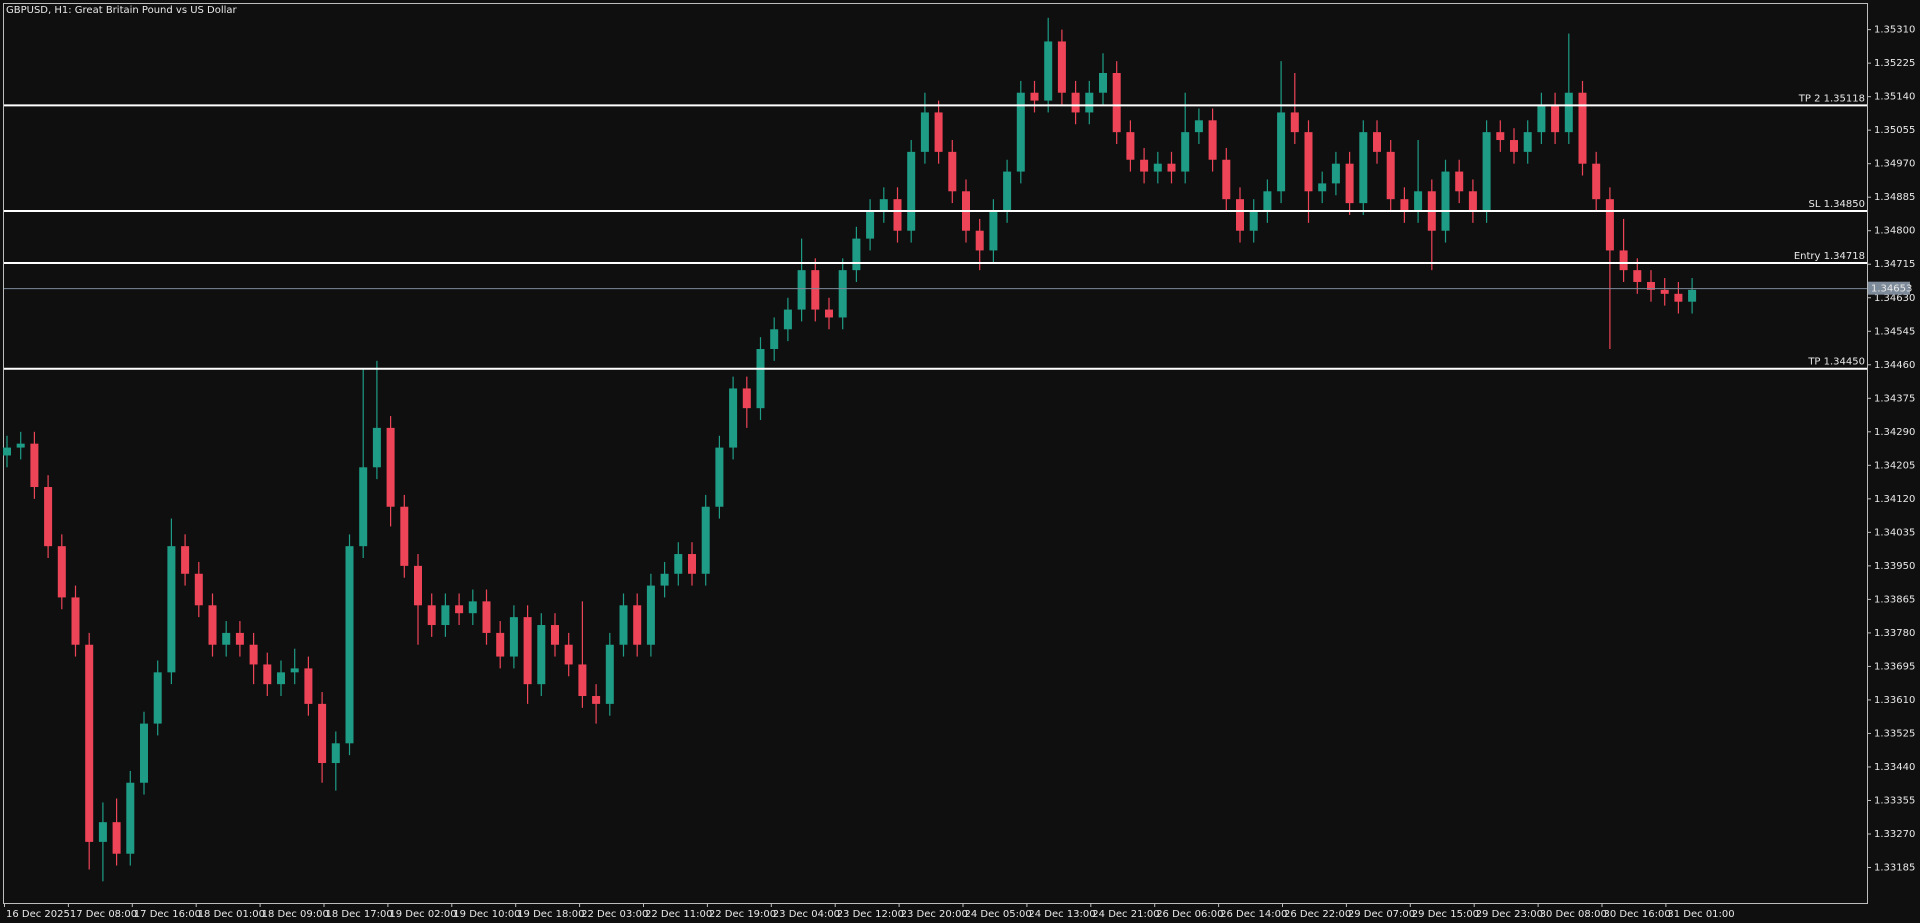  Describe the element at coordinates (1831, 98) in the screenshot. I see `level-label: TP 2 1.35118` at that location.